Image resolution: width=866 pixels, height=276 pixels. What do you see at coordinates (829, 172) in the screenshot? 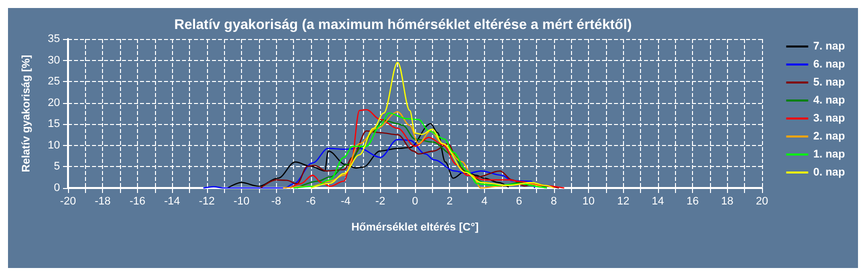
I see `legend-label: 0. nap` at bounding box center [829, 172].